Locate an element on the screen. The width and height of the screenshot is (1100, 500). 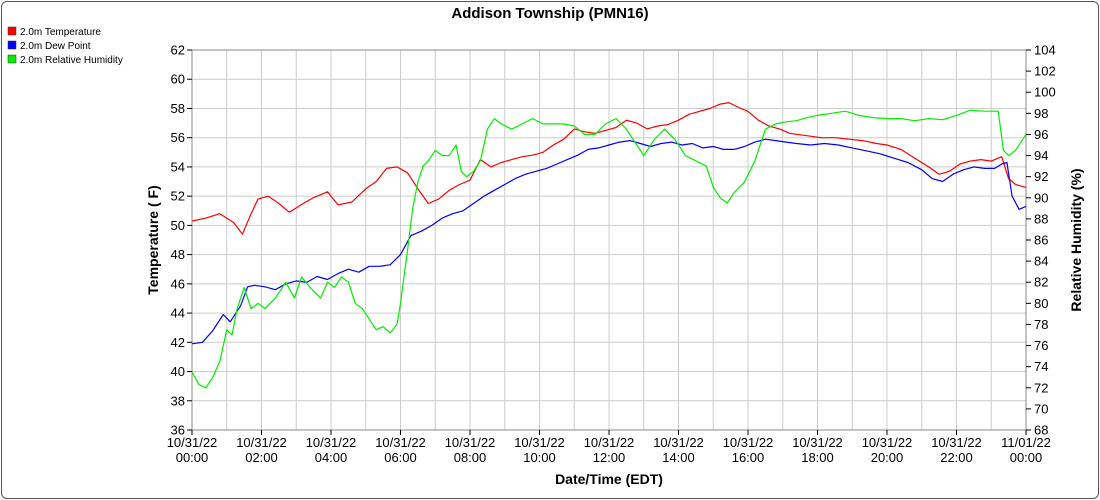
y-axis-ticks: 36 38 40 42 44 46 48 50 52 54 56 58 60 62 is located at coordinates (181, 240).